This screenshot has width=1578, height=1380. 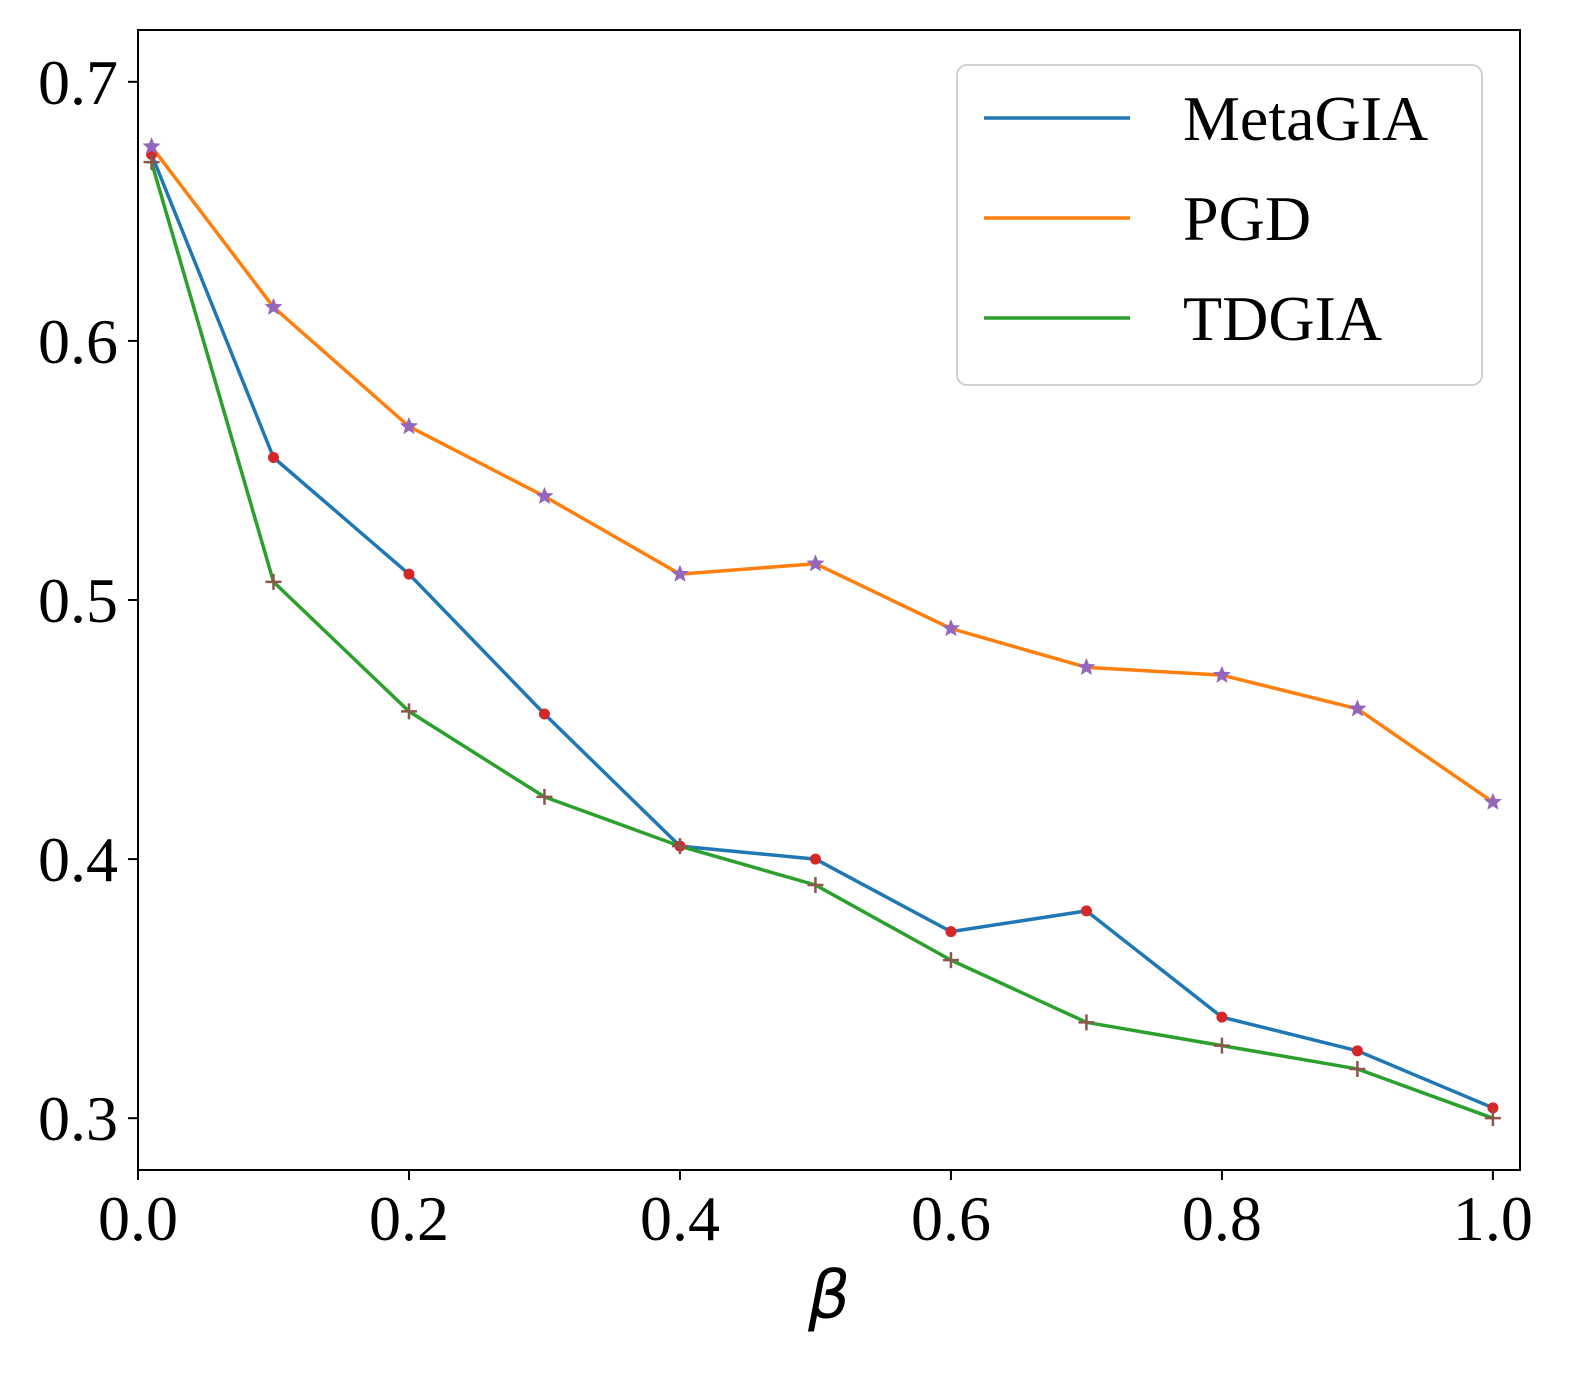 What do you see at coordinates (1493, 1218) in the screenshot?
I see `x-tick-label: 1.0` at bounding box center [1493, 1218].